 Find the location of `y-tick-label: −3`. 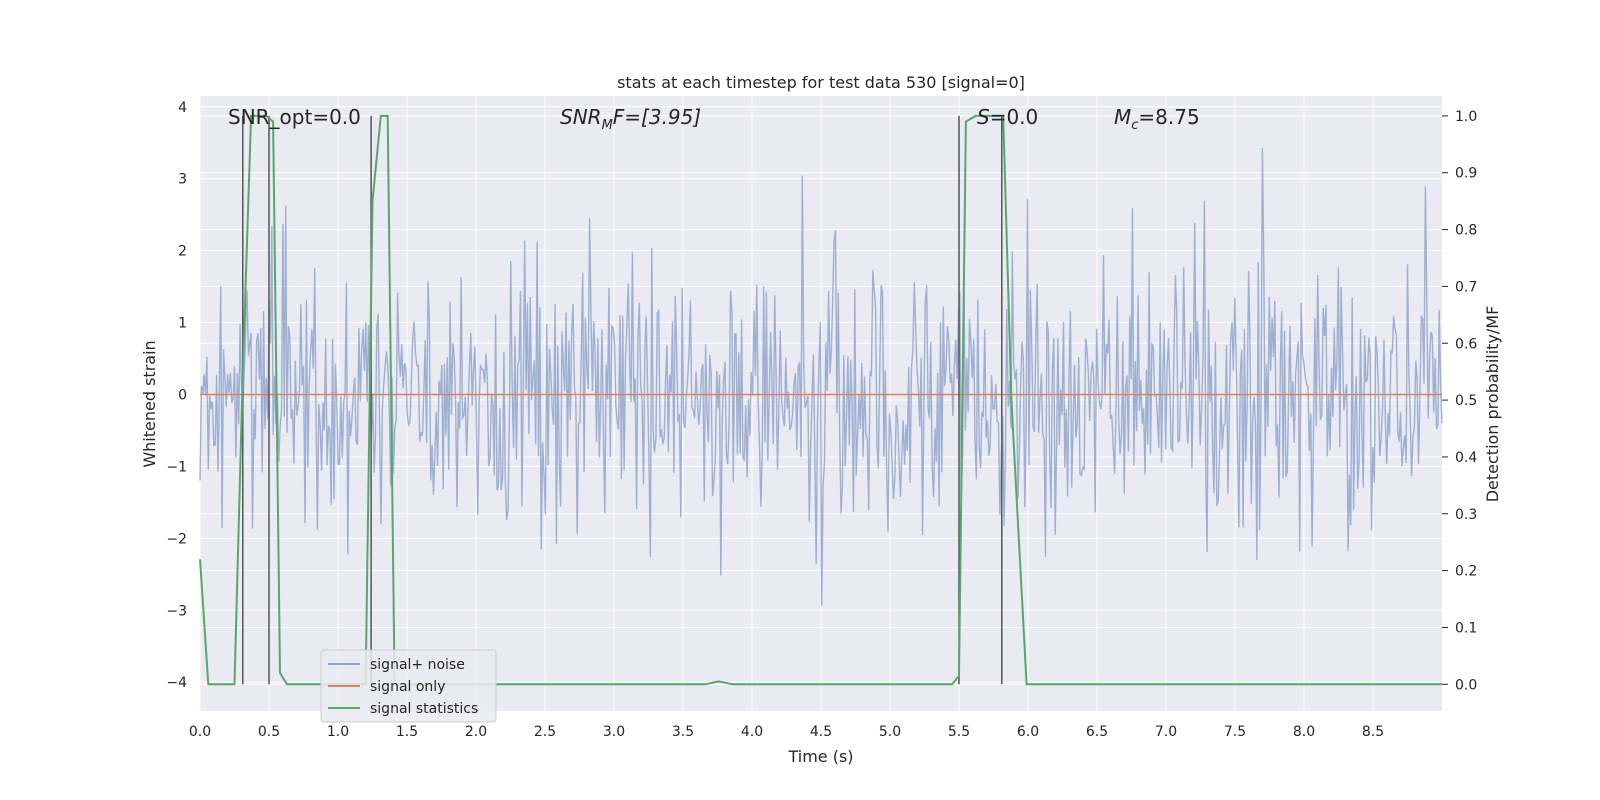

y-tick-label: −3 is located at coordinates (176, 611).